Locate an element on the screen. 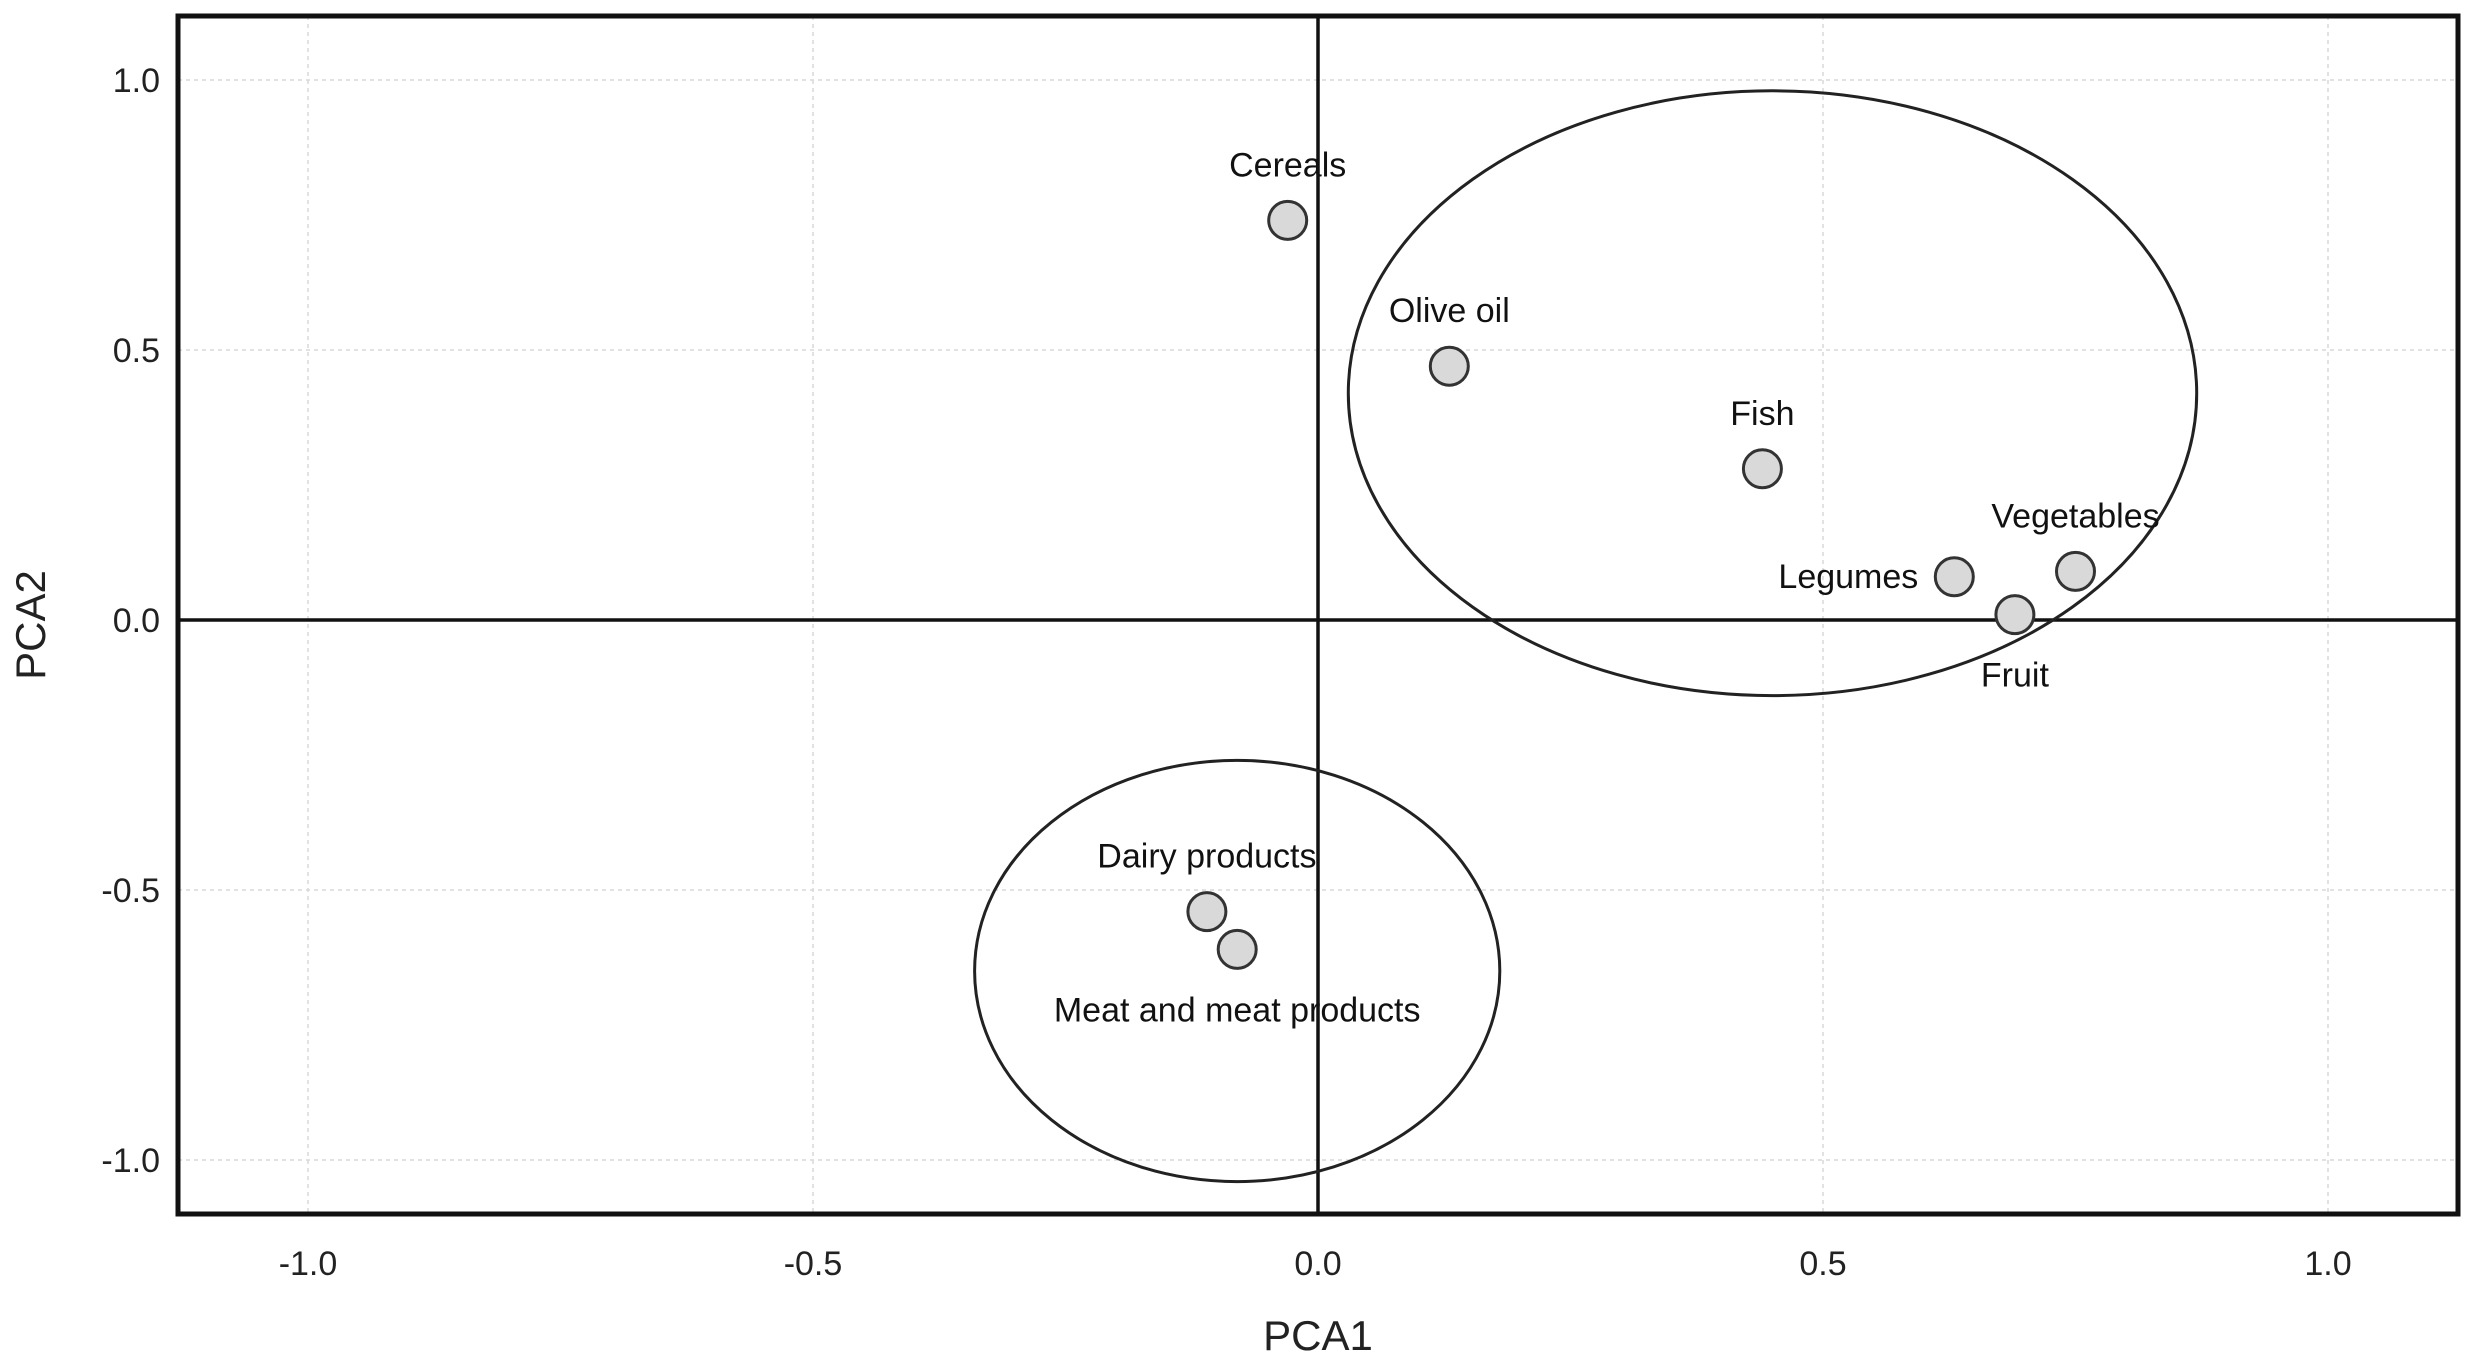 Image resolution: width=2467 pixels, height=1372 pixels. label-fruit: Fruit is located at coordinates (2015, 676).